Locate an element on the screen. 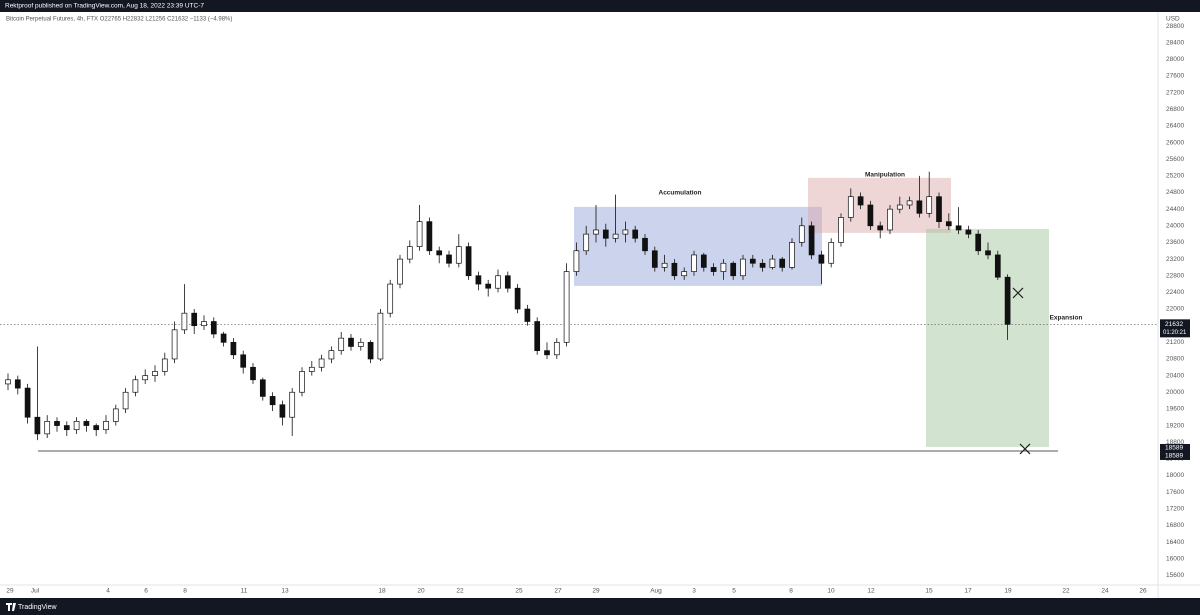 The width and height of the screenshot is (1200, 615). y-tick-label: 28800 is located at coordinates (1175, 26).